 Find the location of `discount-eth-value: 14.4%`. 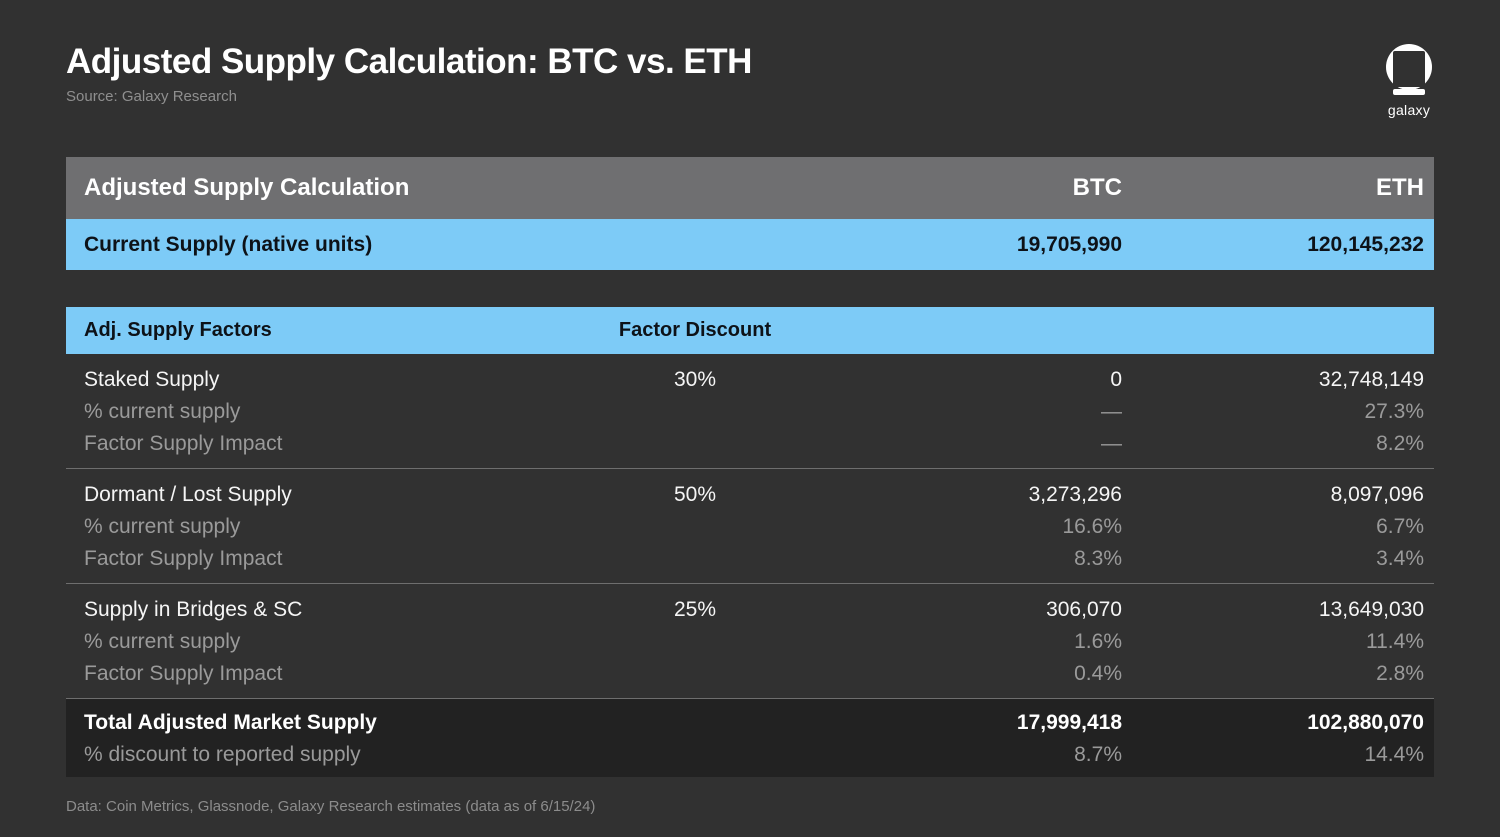

discount-eth-value: 14.4% is located at coordinates (1394, 754).